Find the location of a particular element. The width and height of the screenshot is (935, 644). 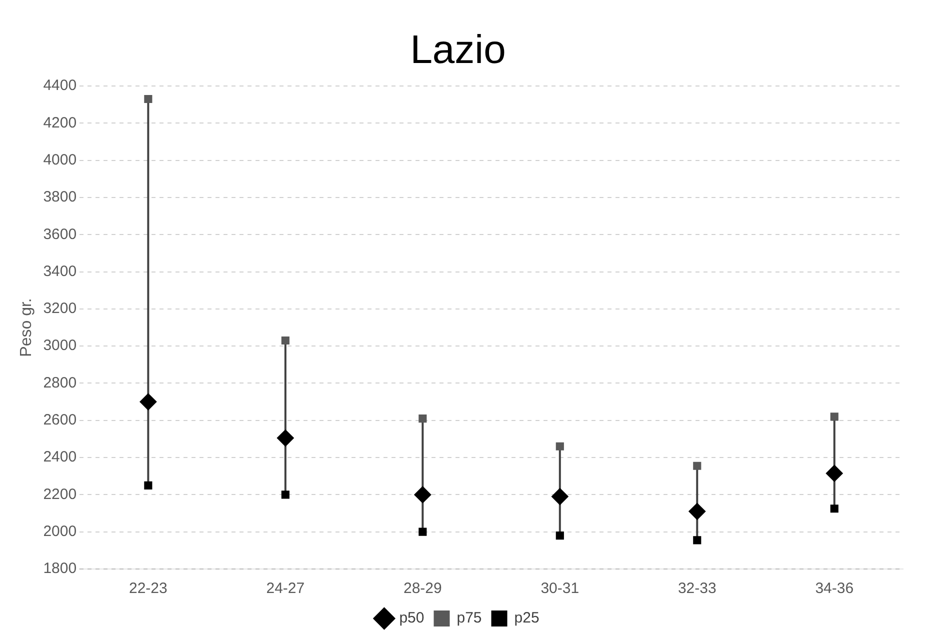

y-tick-label: 4200 is located at coordinates (60, 123).